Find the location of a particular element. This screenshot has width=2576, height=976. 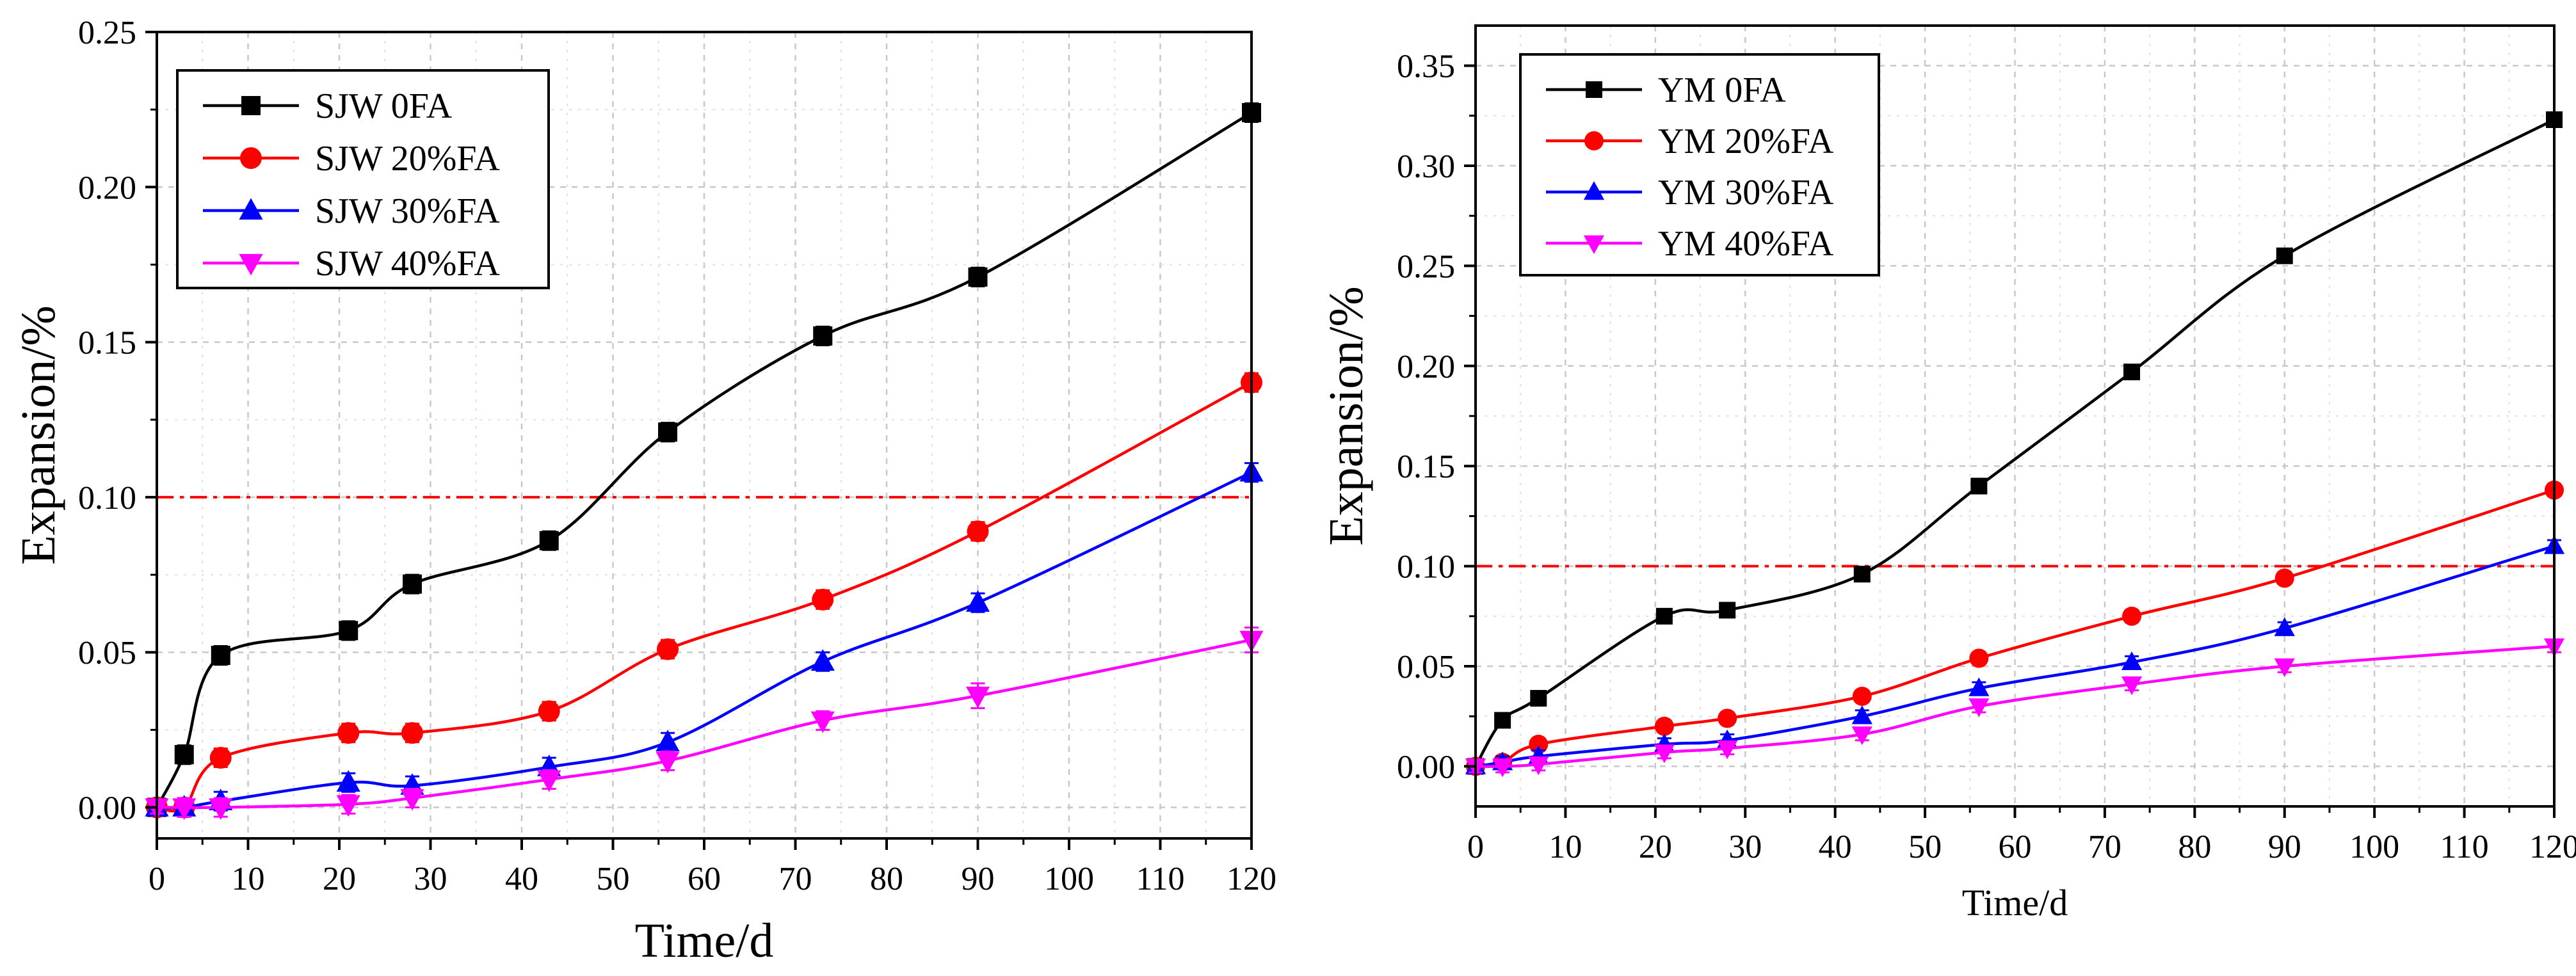

legend-label: SJW 0FA is located at coordinates (384, 106).